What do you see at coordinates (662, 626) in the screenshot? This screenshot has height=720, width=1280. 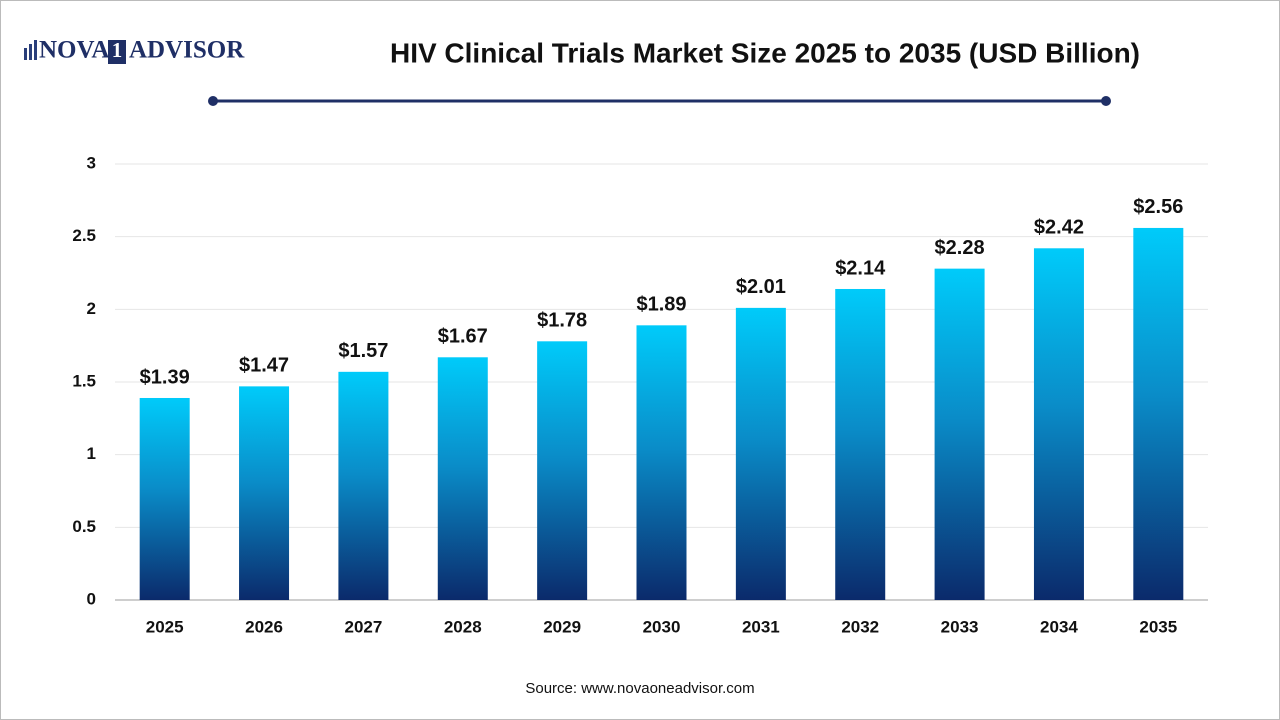 I see `x-tick-label: 2030` at bounding box center [662, 626].